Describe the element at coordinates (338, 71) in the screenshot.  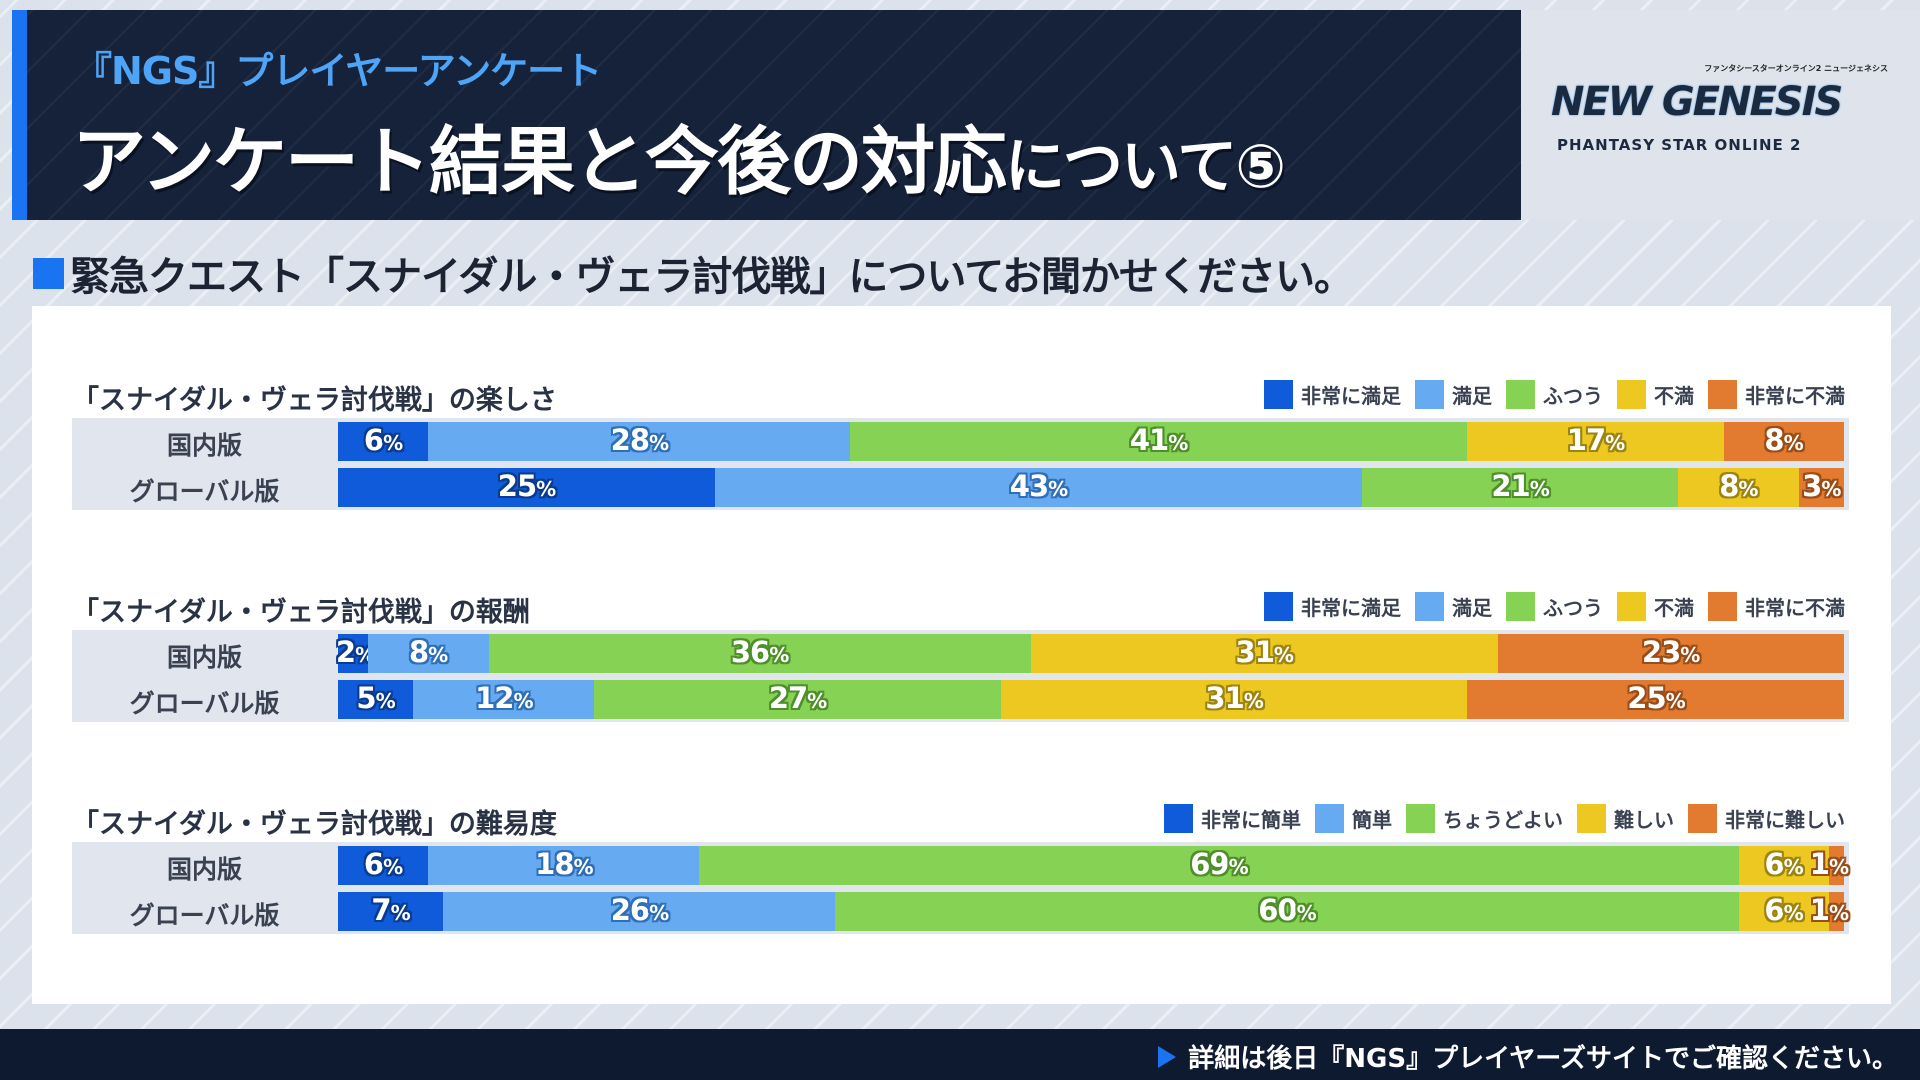
I see `header-subtitle: 『NGS』プレイヤーアンケート` at that location.